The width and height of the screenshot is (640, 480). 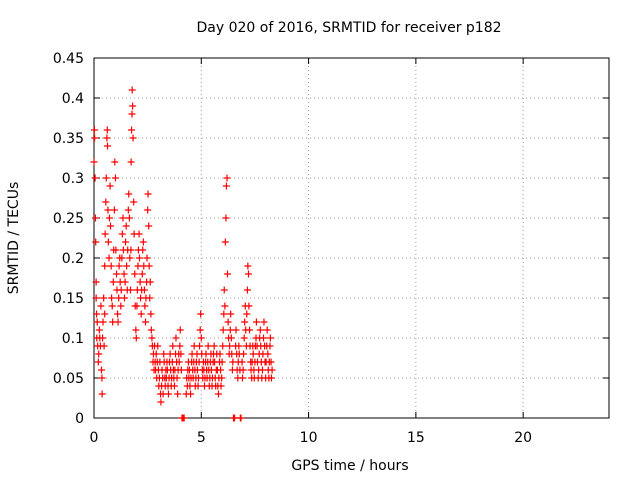 What do you see at coordinates (68, 299) in the screenshot?
I see `y-tick-label: 0.15` at bounding box center [68, 299].